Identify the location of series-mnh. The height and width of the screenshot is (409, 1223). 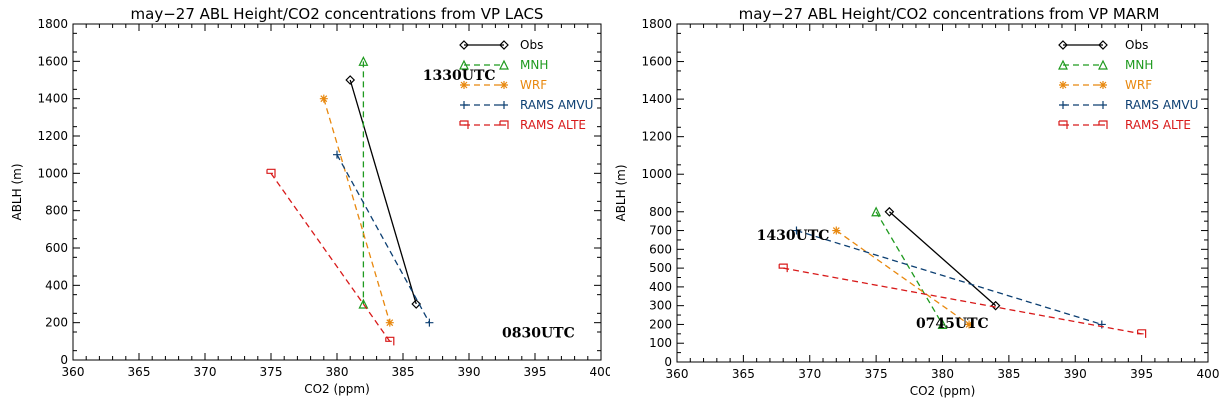
(909, 268).